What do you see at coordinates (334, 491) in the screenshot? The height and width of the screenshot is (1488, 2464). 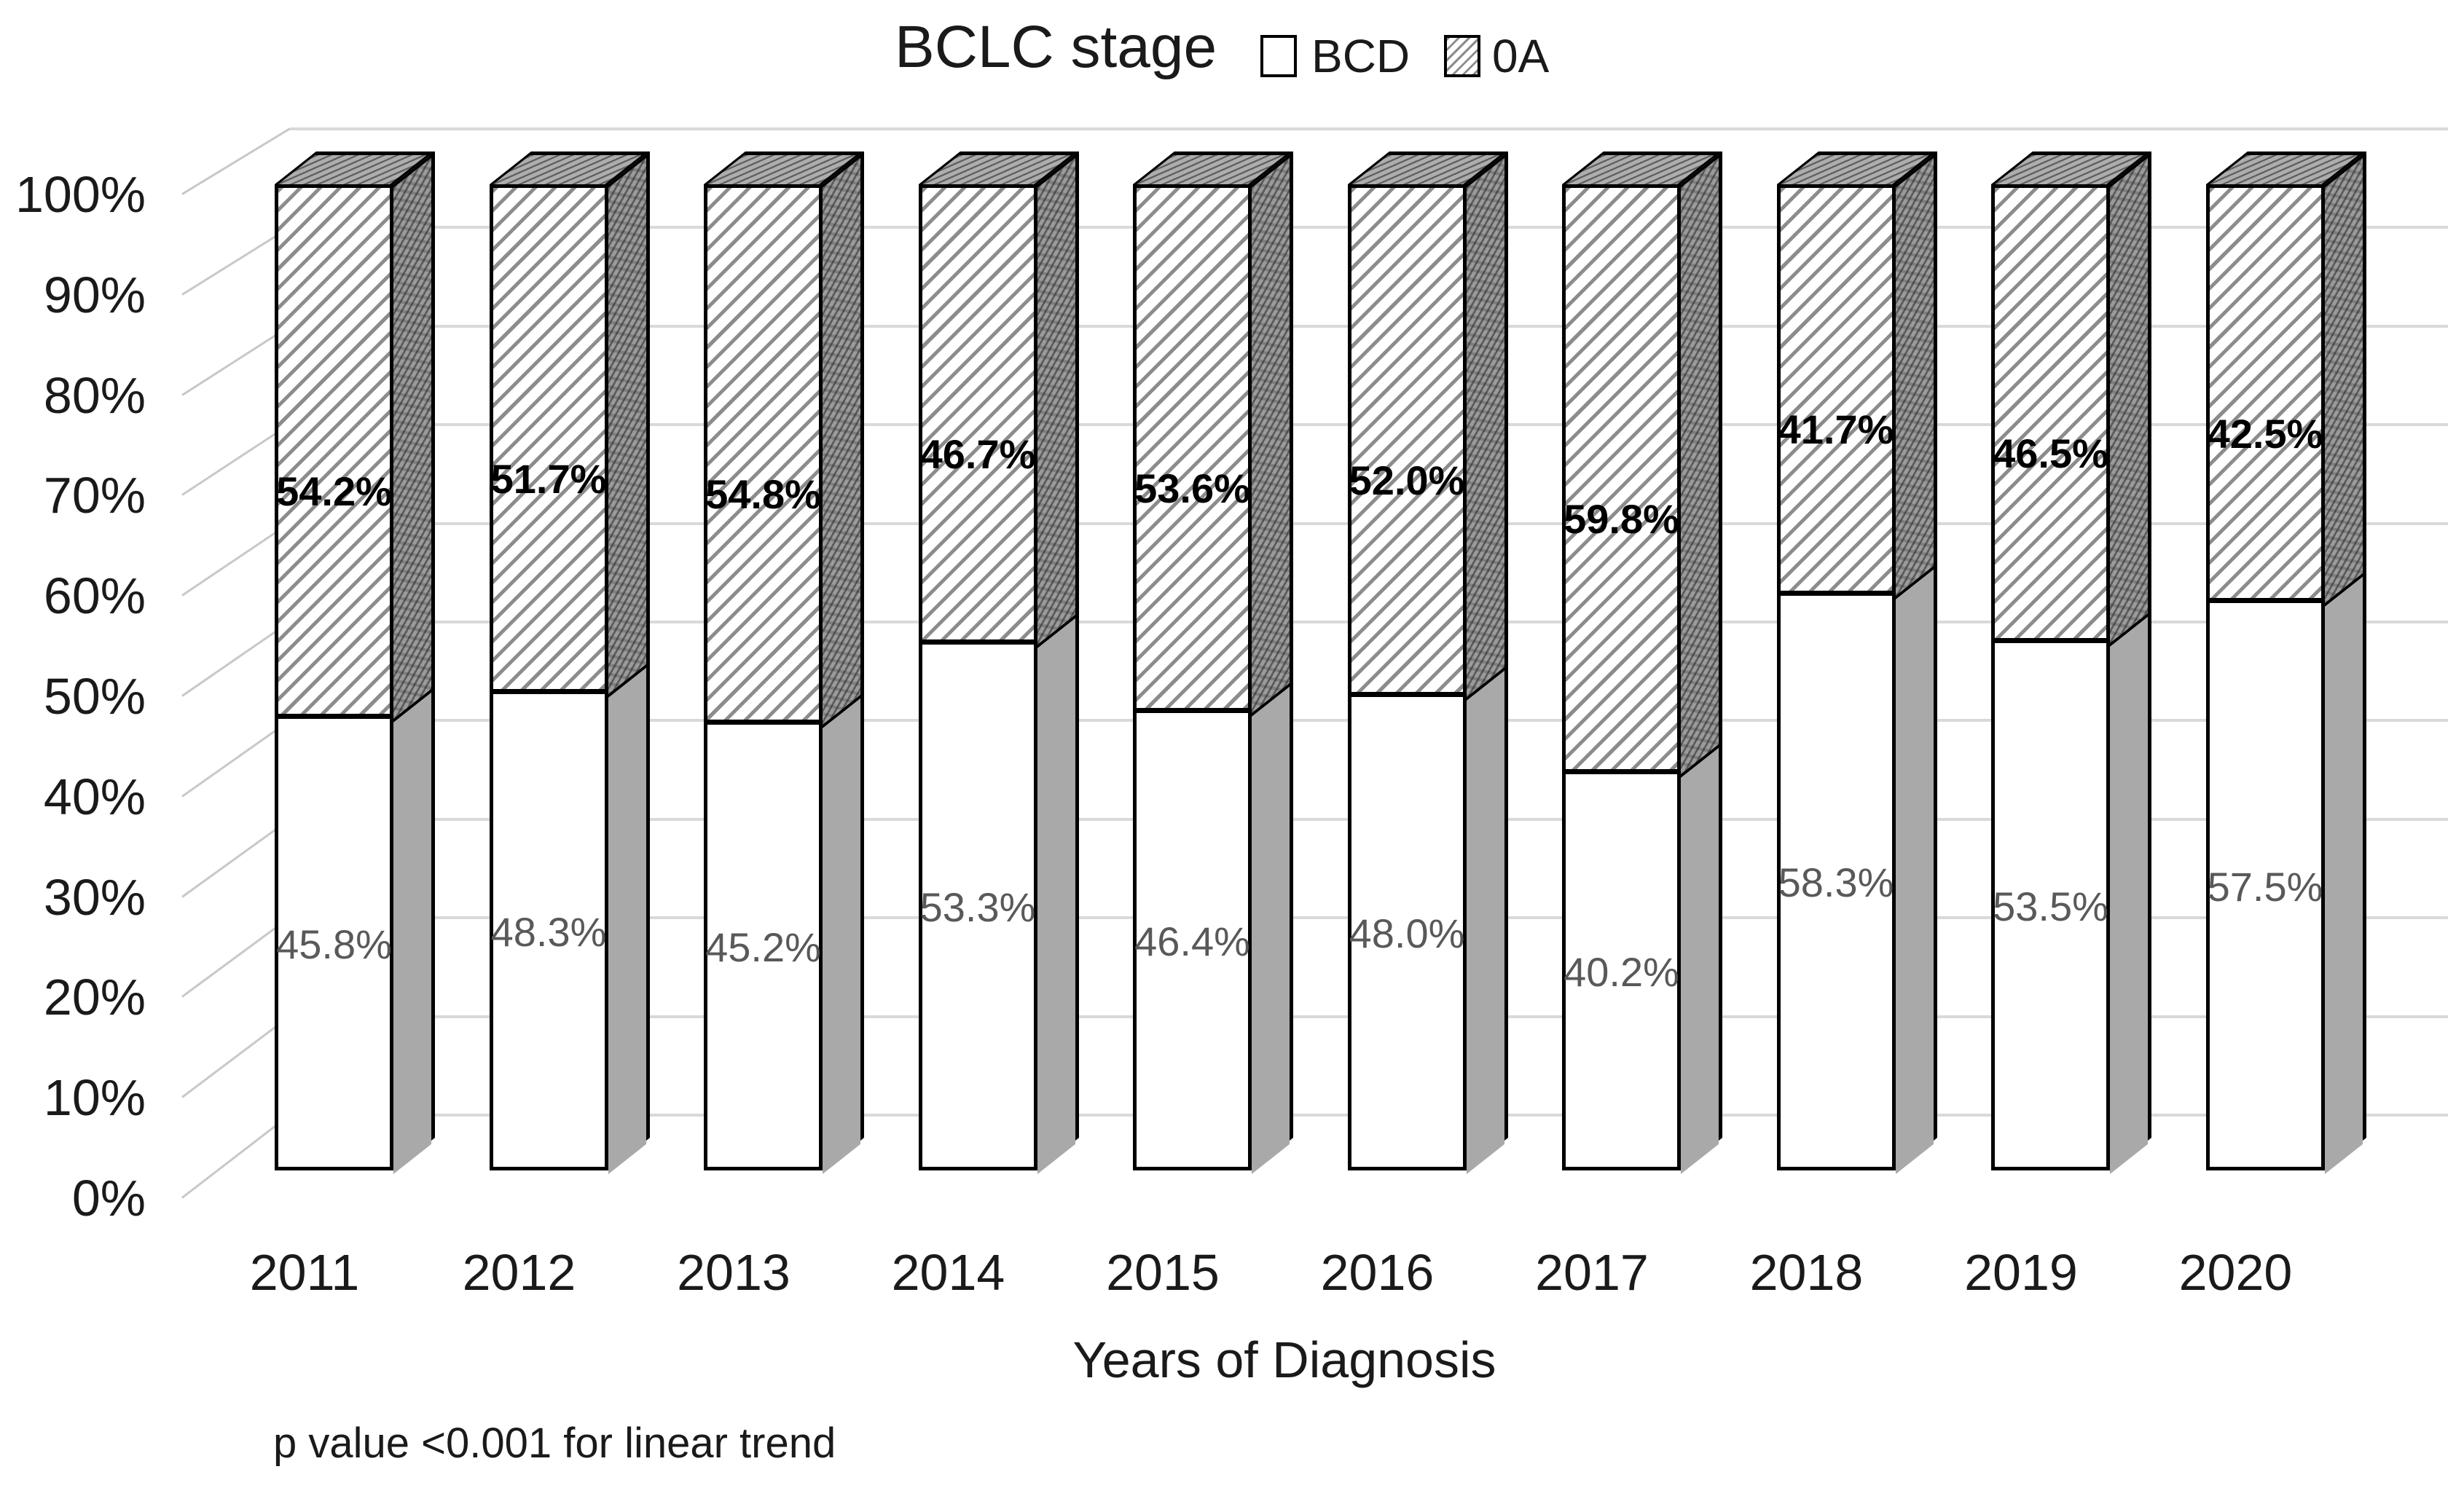 I see `bar-label-0a: 54.2%` at bounding box center [334, 491].